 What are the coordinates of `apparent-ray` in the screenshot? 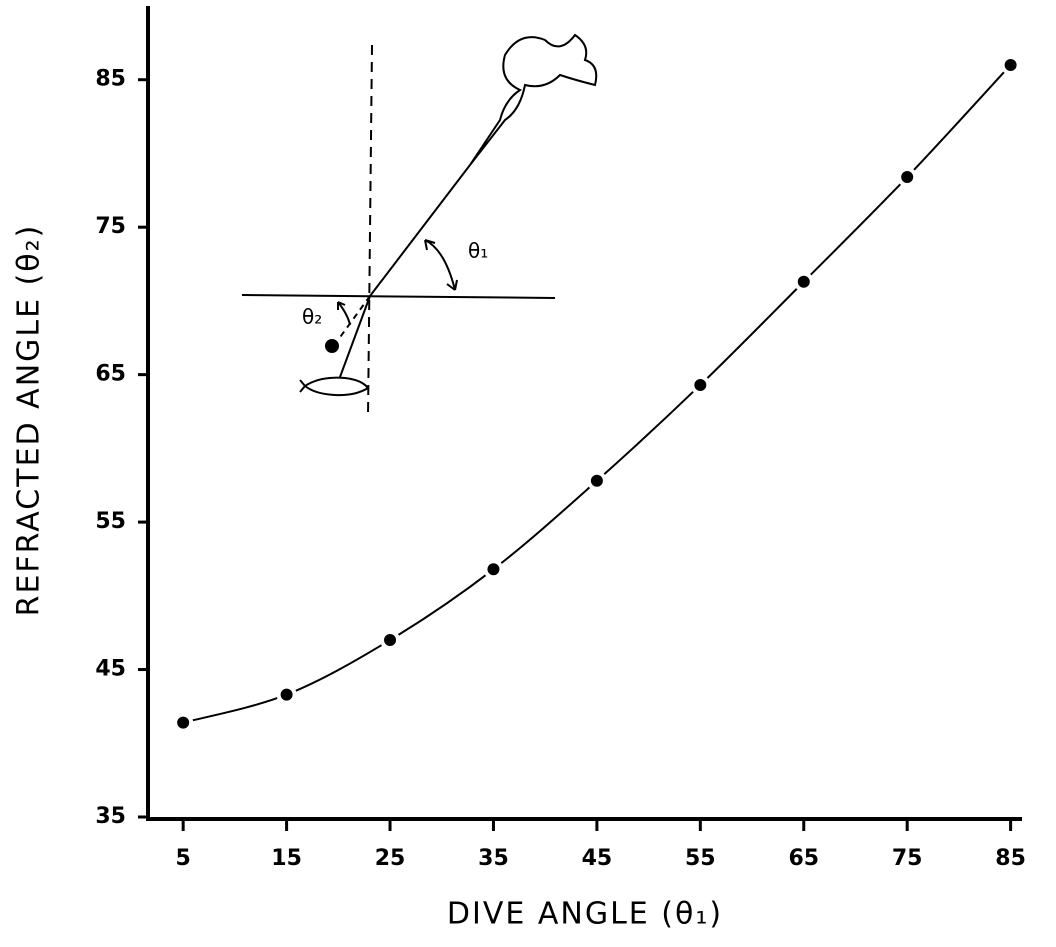 It's located at (354, 318).